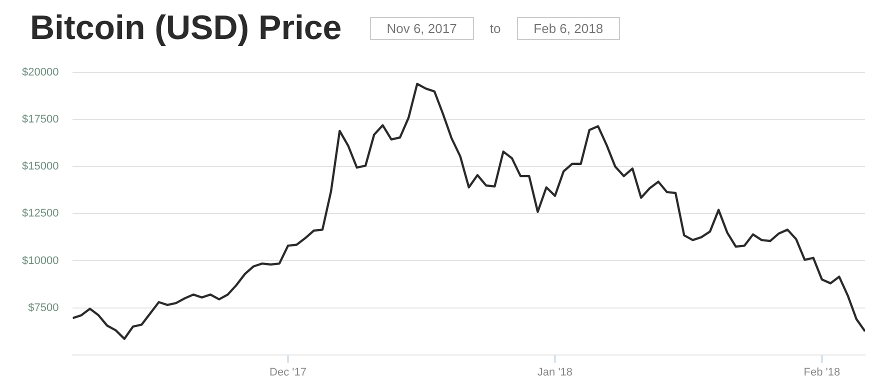  Describe the element at coordinates (822, 372) in the screenshot. I see `x-tick-label: Feb '18` at that location.